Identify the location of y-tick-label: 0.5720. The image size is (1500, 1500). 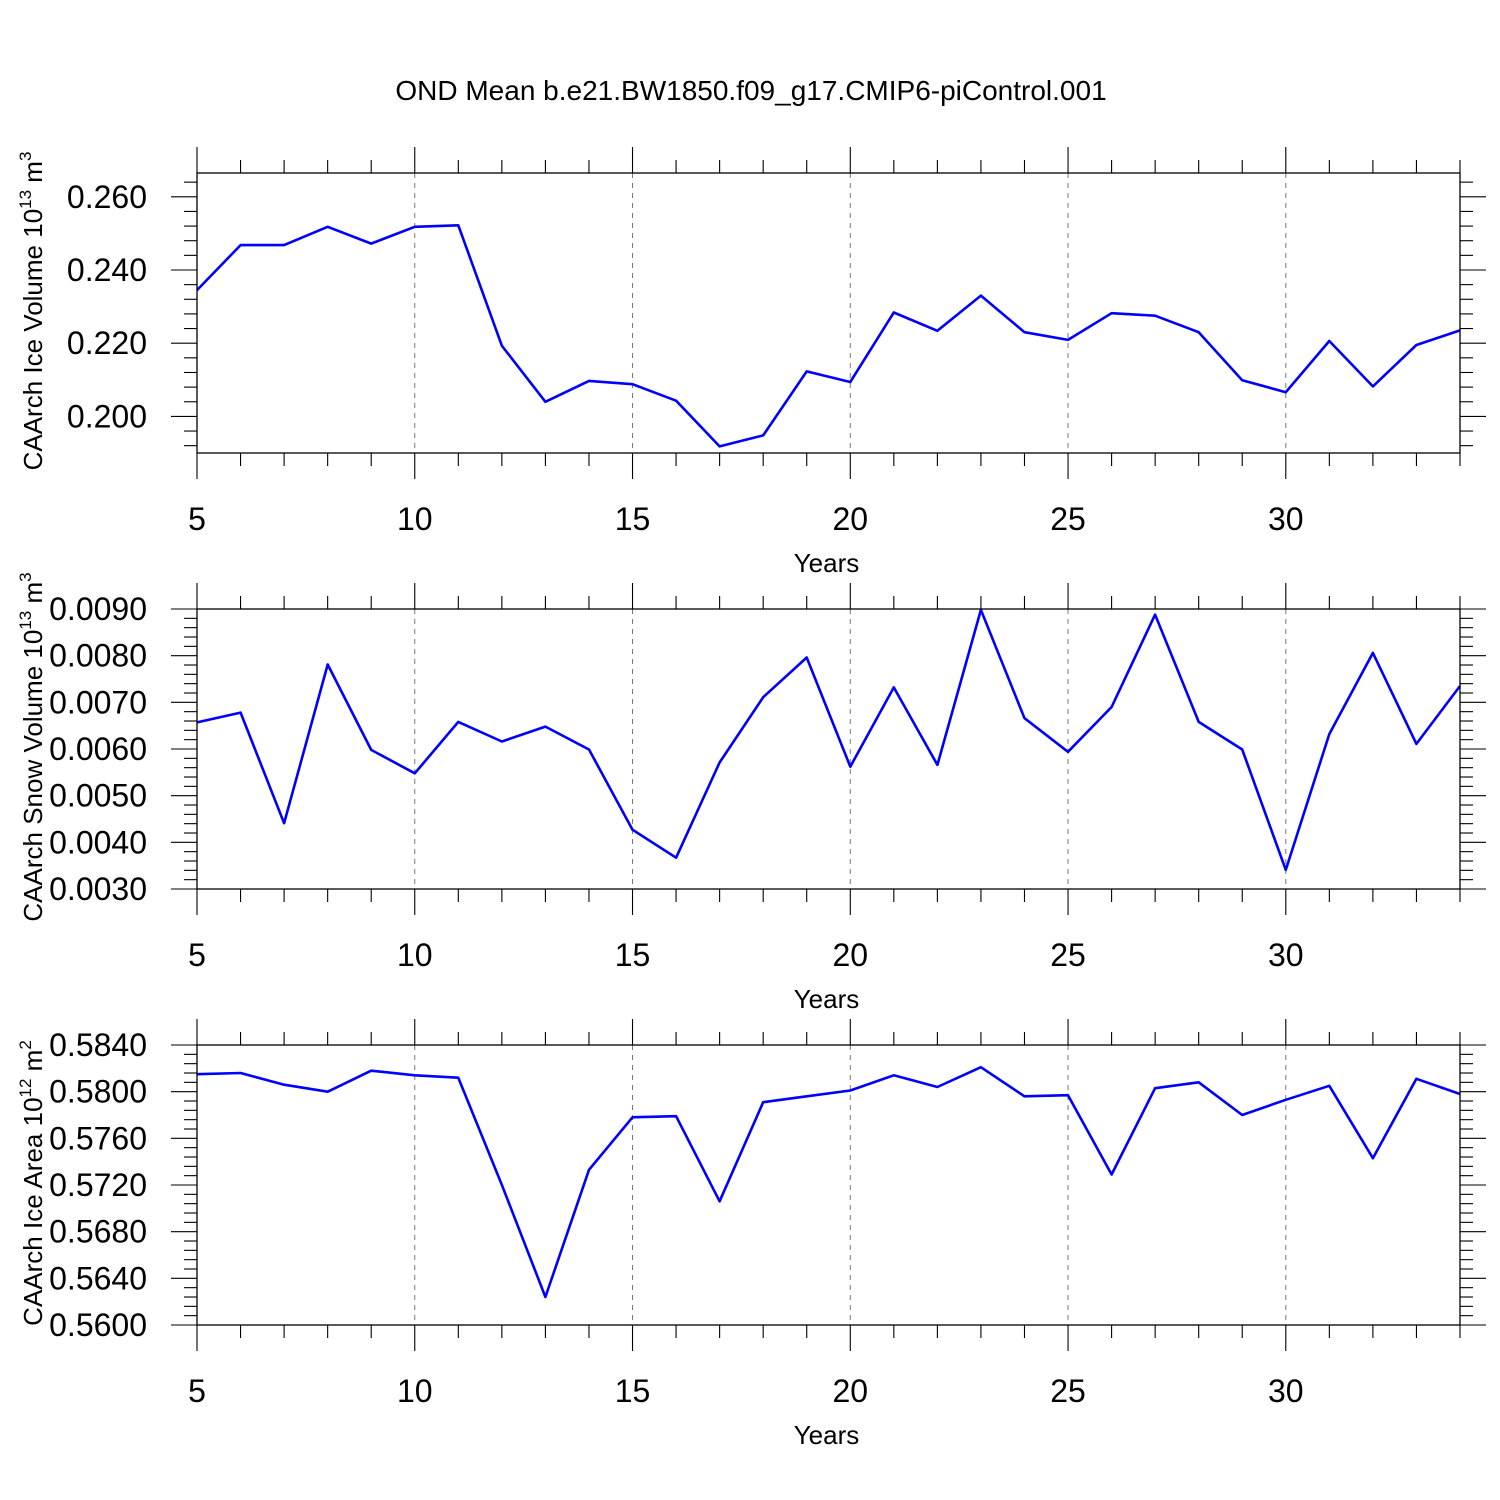
(98, 1185).